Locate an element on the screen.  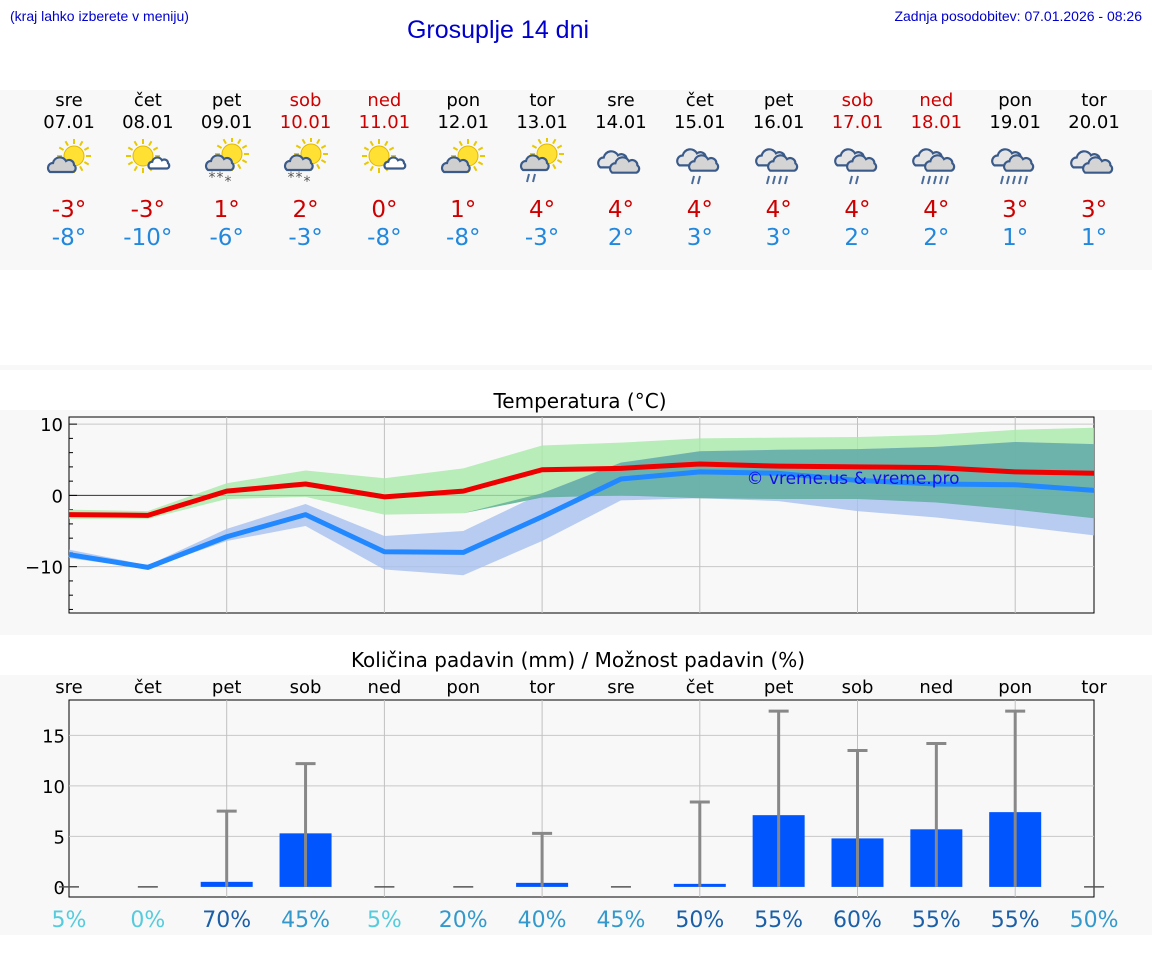
forecast-day: ned 11.01 0° -8° is located at coordinates (384, 171).